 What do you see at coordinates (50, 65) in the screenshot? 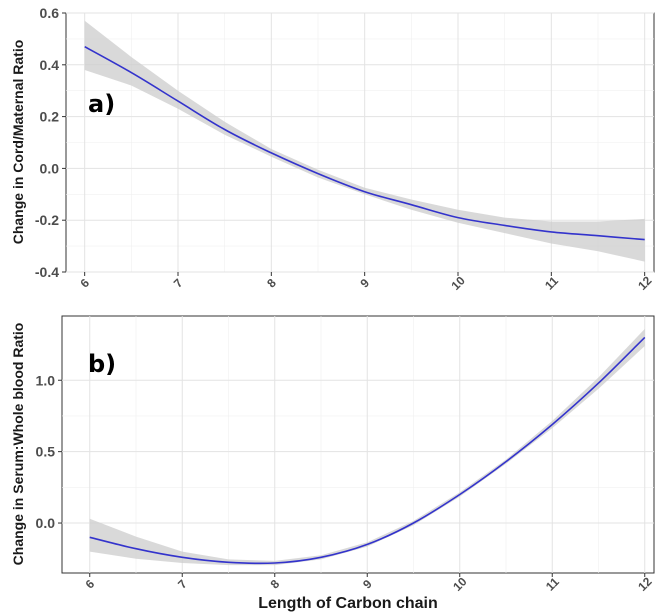
I see `y-tick-label: 0.4` at bounding box center [50, 65].